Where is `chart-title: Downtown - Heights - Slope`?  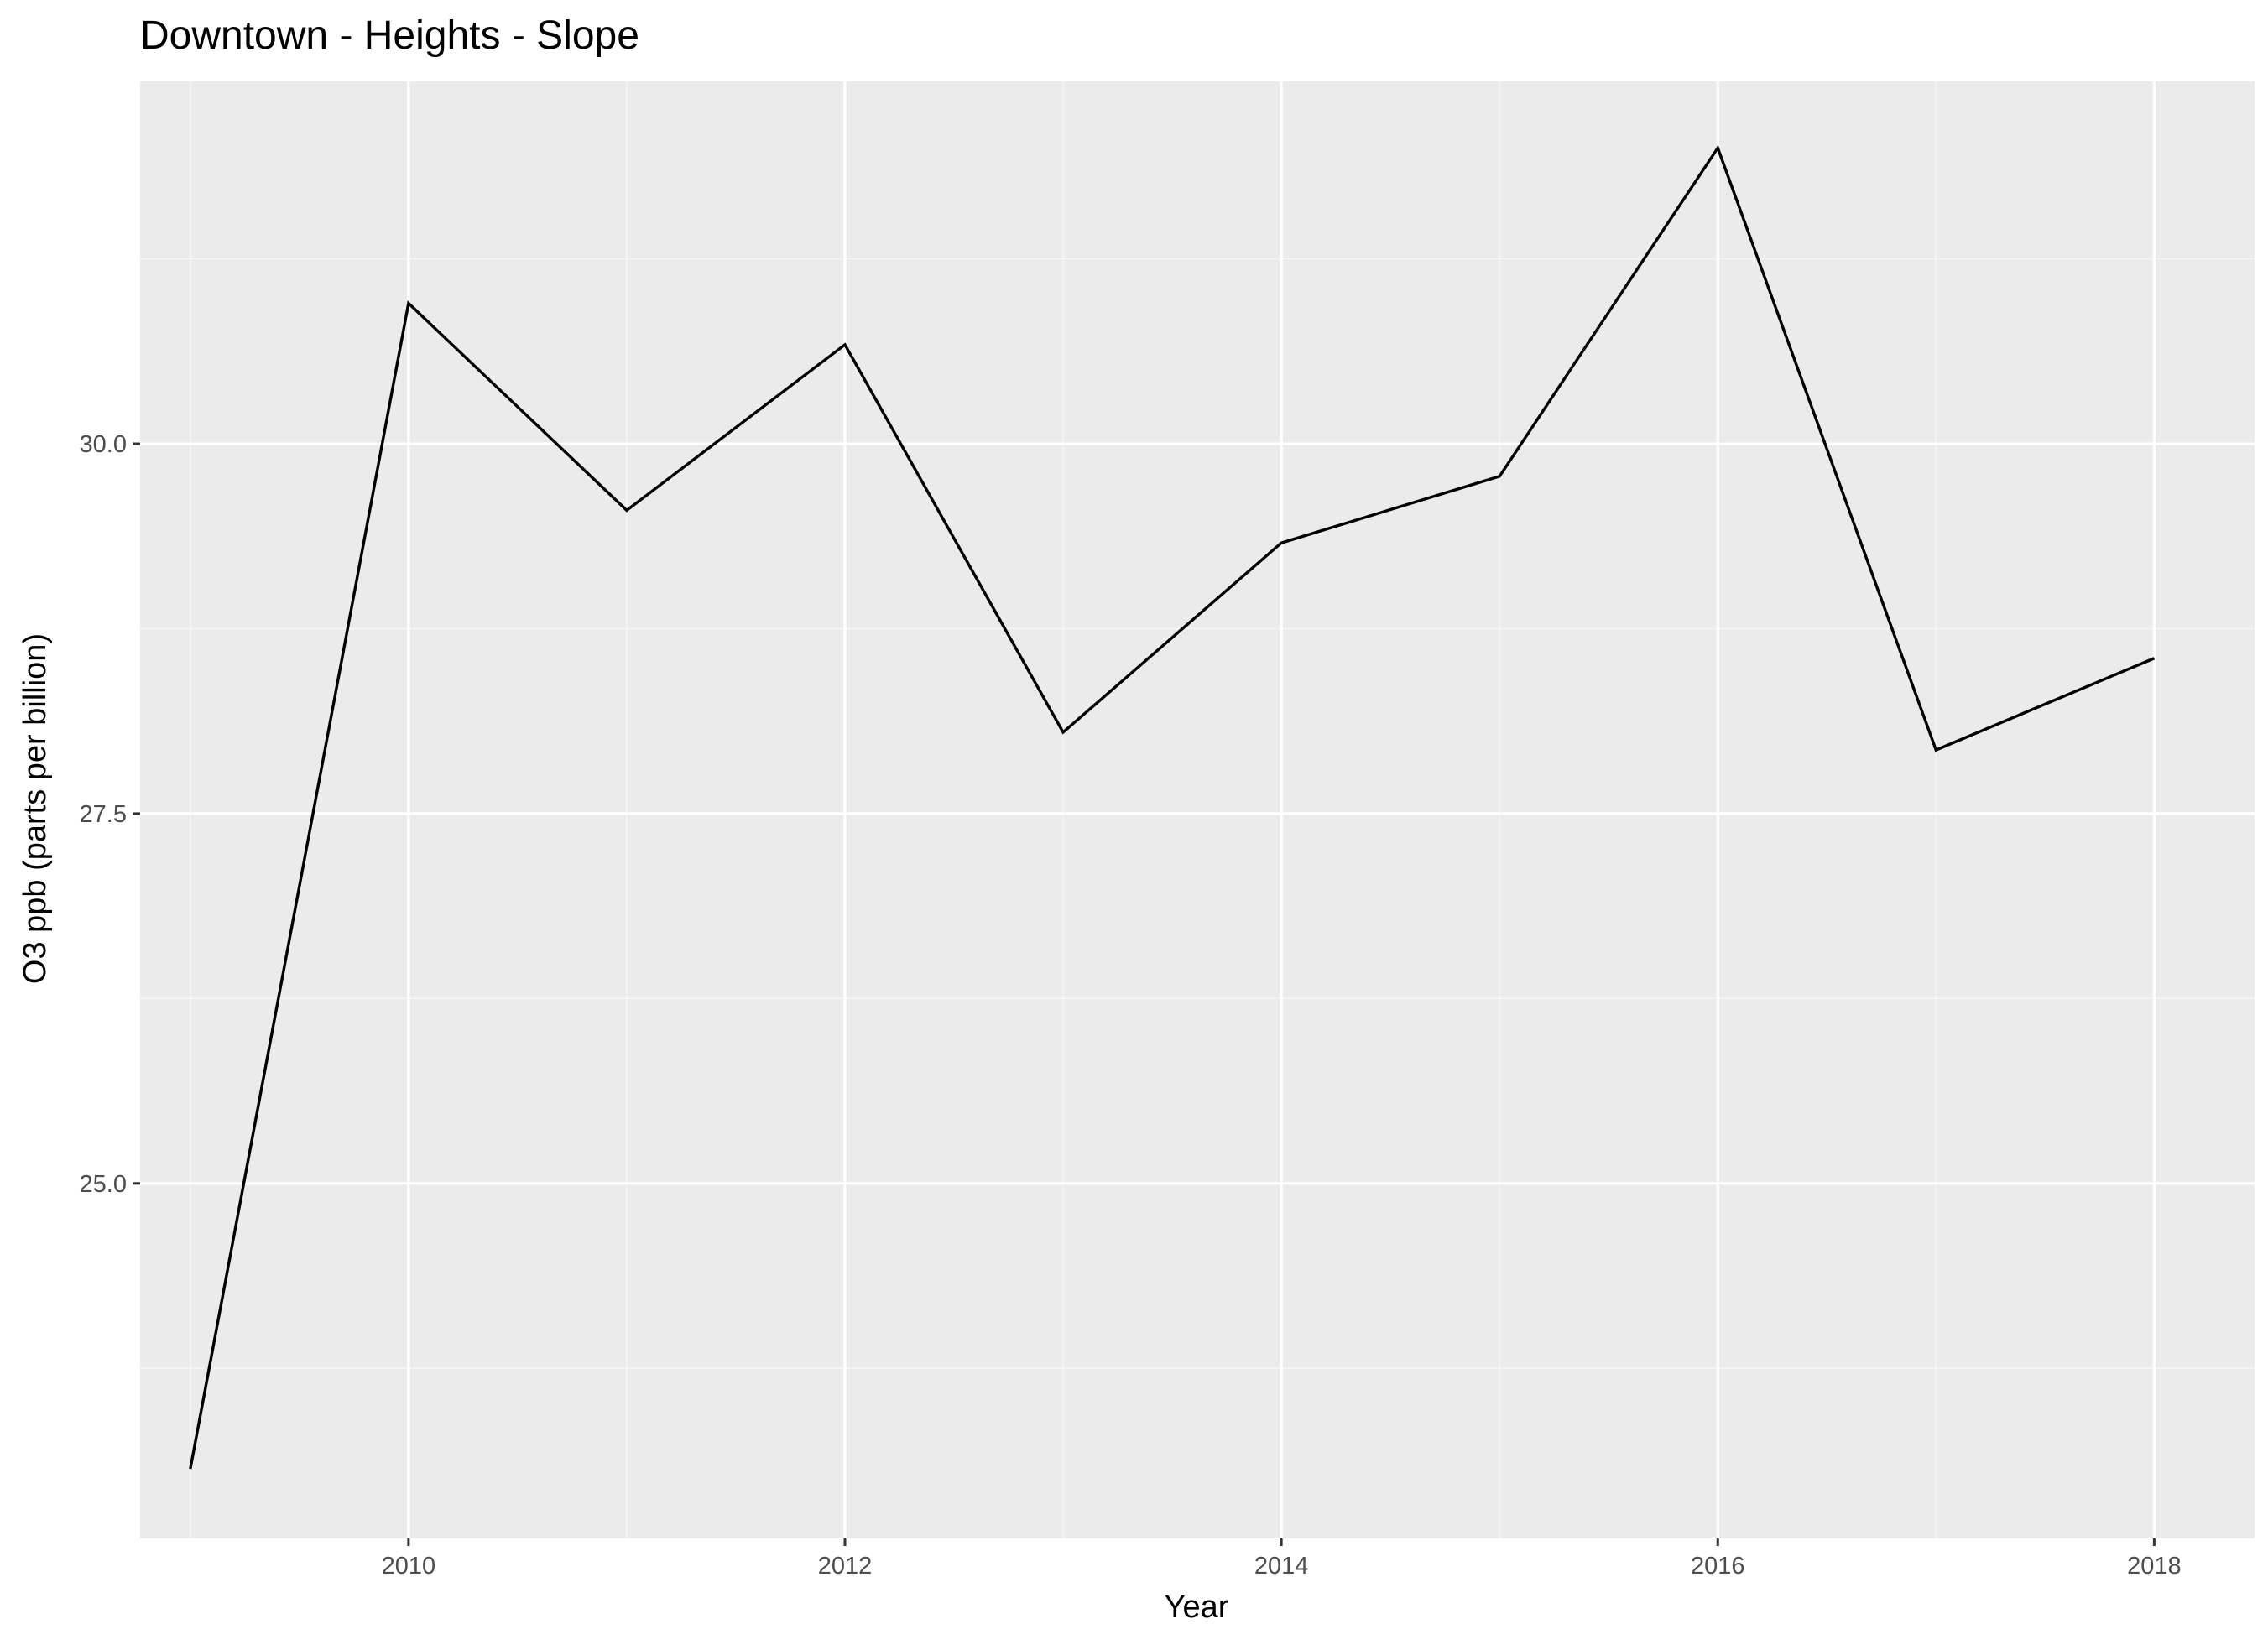 chart-title: Downtown - Heights - Slope is located at coordinates (390, 35).